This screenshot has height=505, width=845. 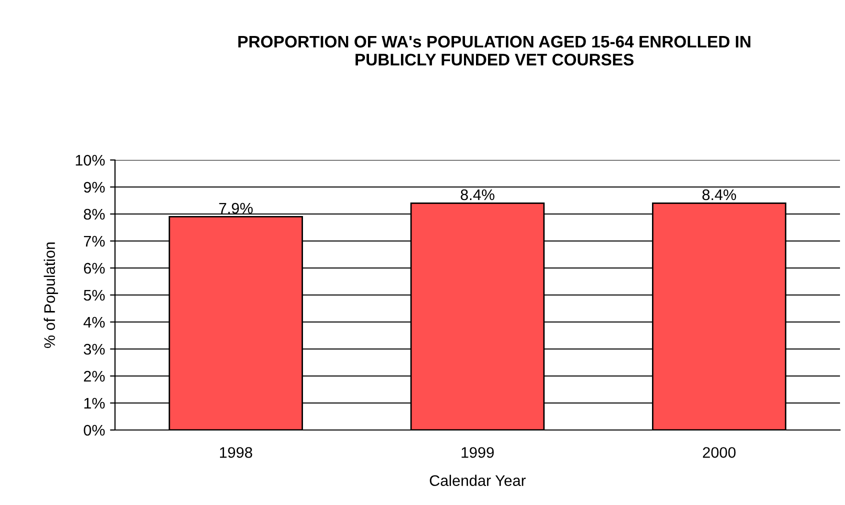 I want to click on y-tick-label: 9%, so click(x=94, y=187).